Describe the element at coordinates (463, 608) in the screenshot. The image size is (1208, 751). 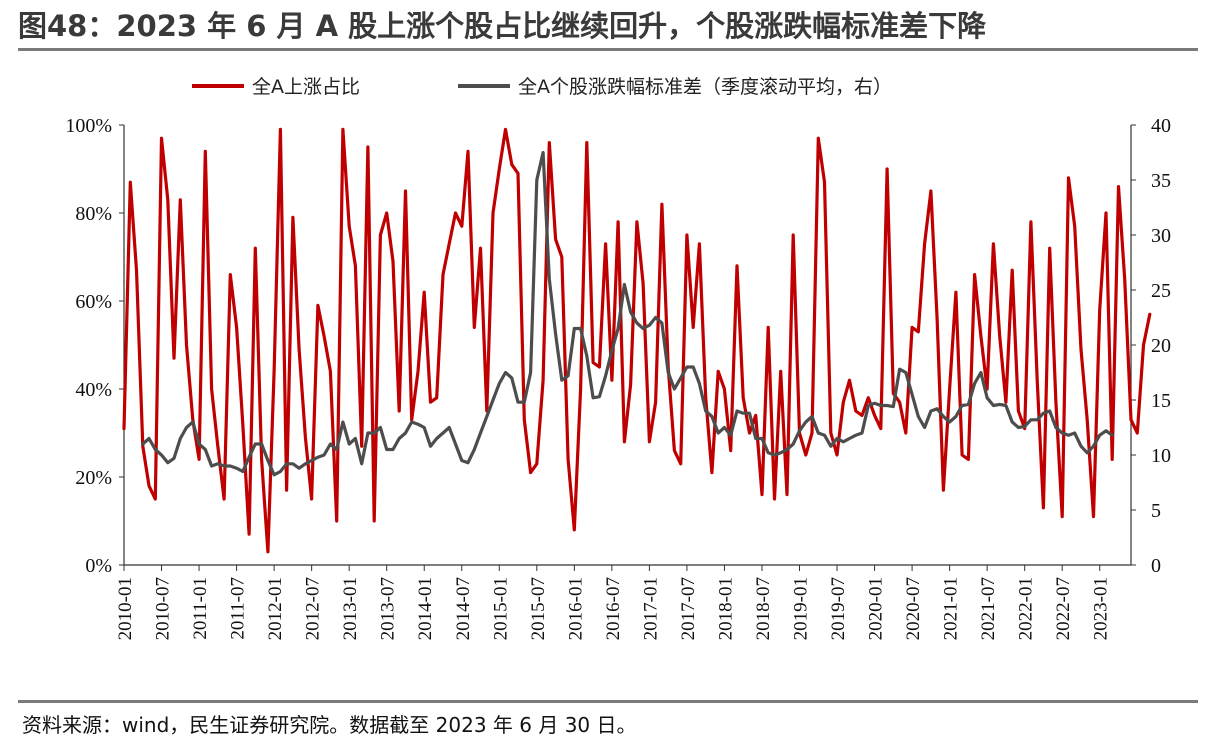
I see `x-tick-label: 2014-07` at that location.